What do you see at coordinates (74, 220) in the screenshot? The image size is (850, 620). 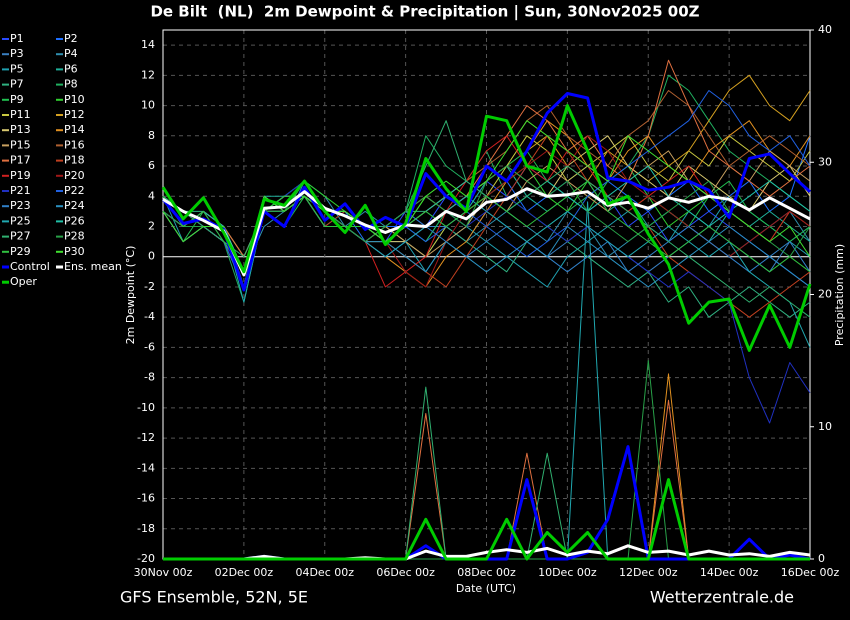 I see `legend-label: P26` at bounding box center [74, 220].